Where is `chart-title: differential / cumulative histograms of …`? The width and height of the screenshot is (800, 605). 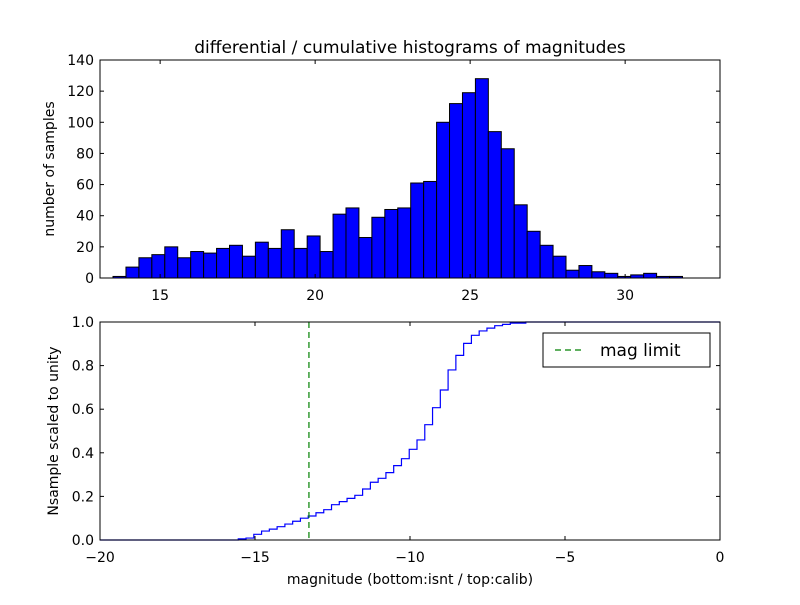
chart-title: differential / cumulative histograms of … is located at coordinates (410, 48).